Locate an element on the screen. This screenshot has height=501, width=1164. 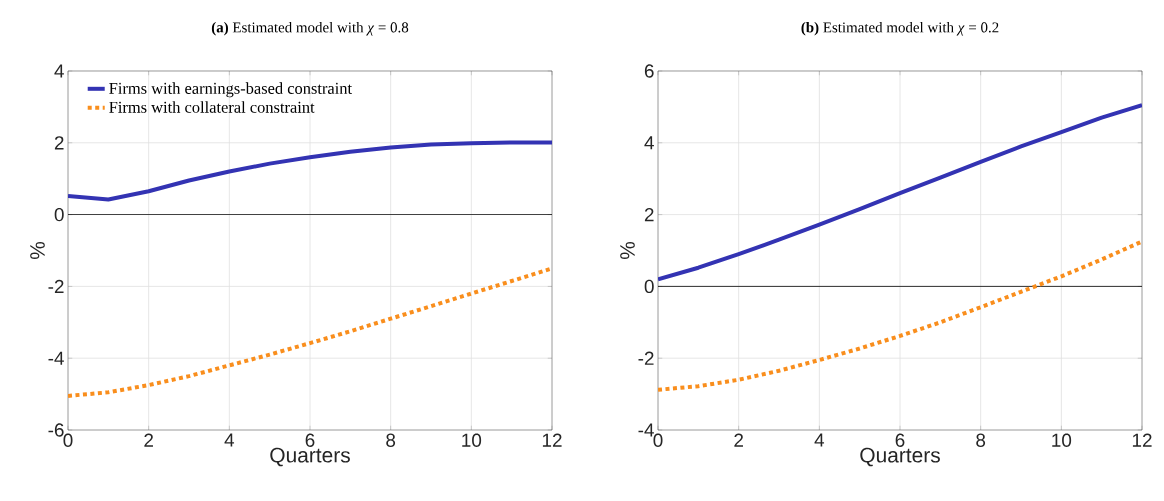
legend-label: Firms with collateral constraint is located at coordinates (212, 107).